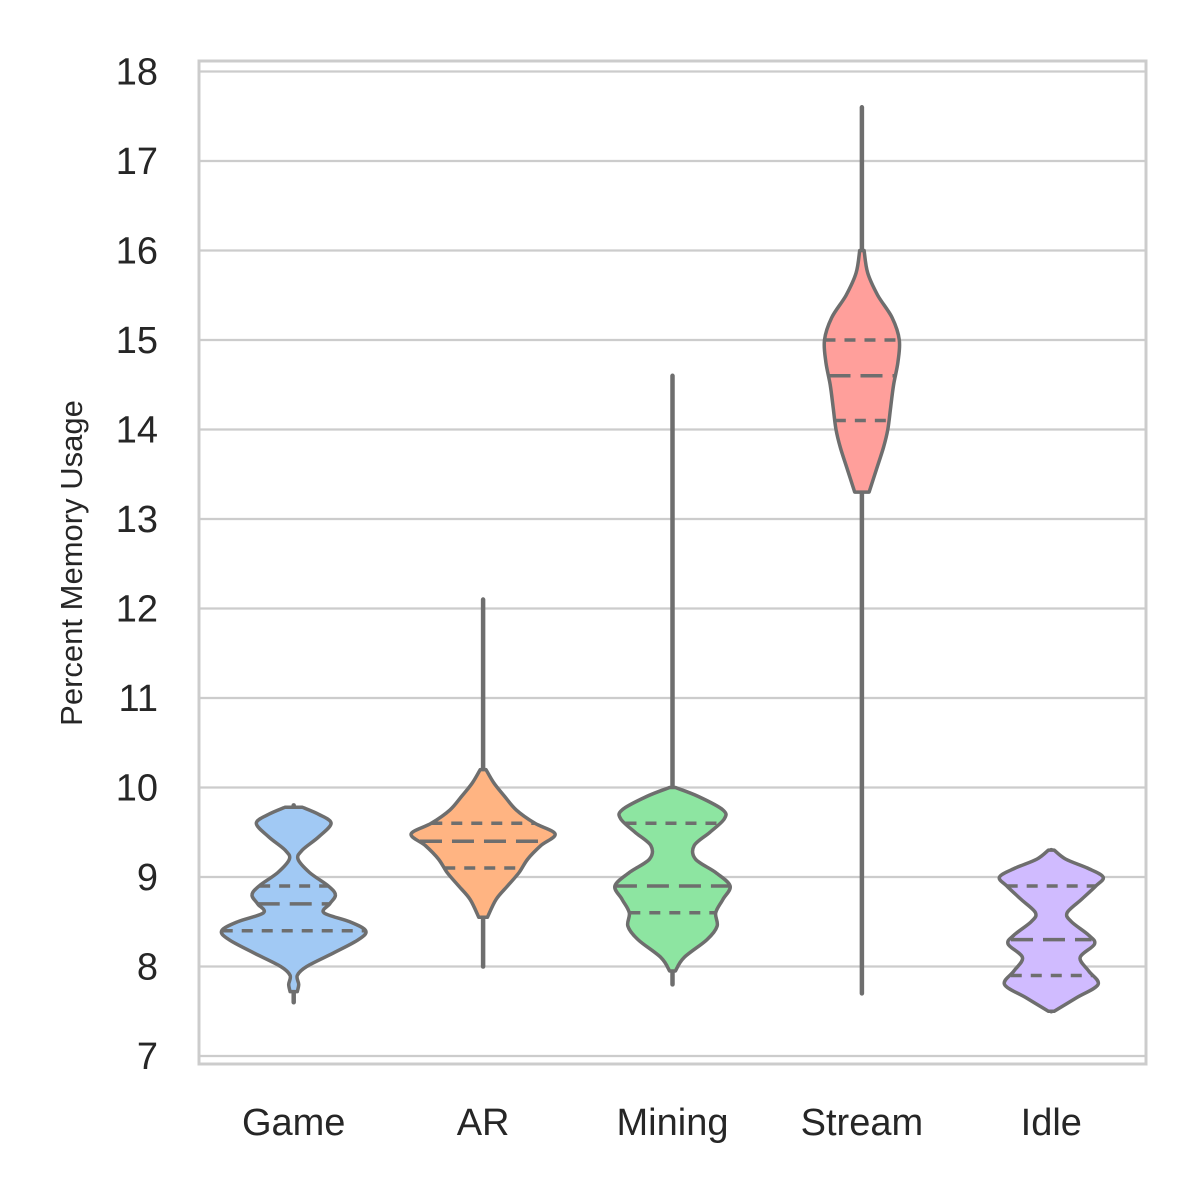 The width and height of the screenshot is (1200, 1200). What do you see at coordinates (137, 431) in the screenshot?
I see `y-tick-label-14: 14` at bounding box center [137, 431].